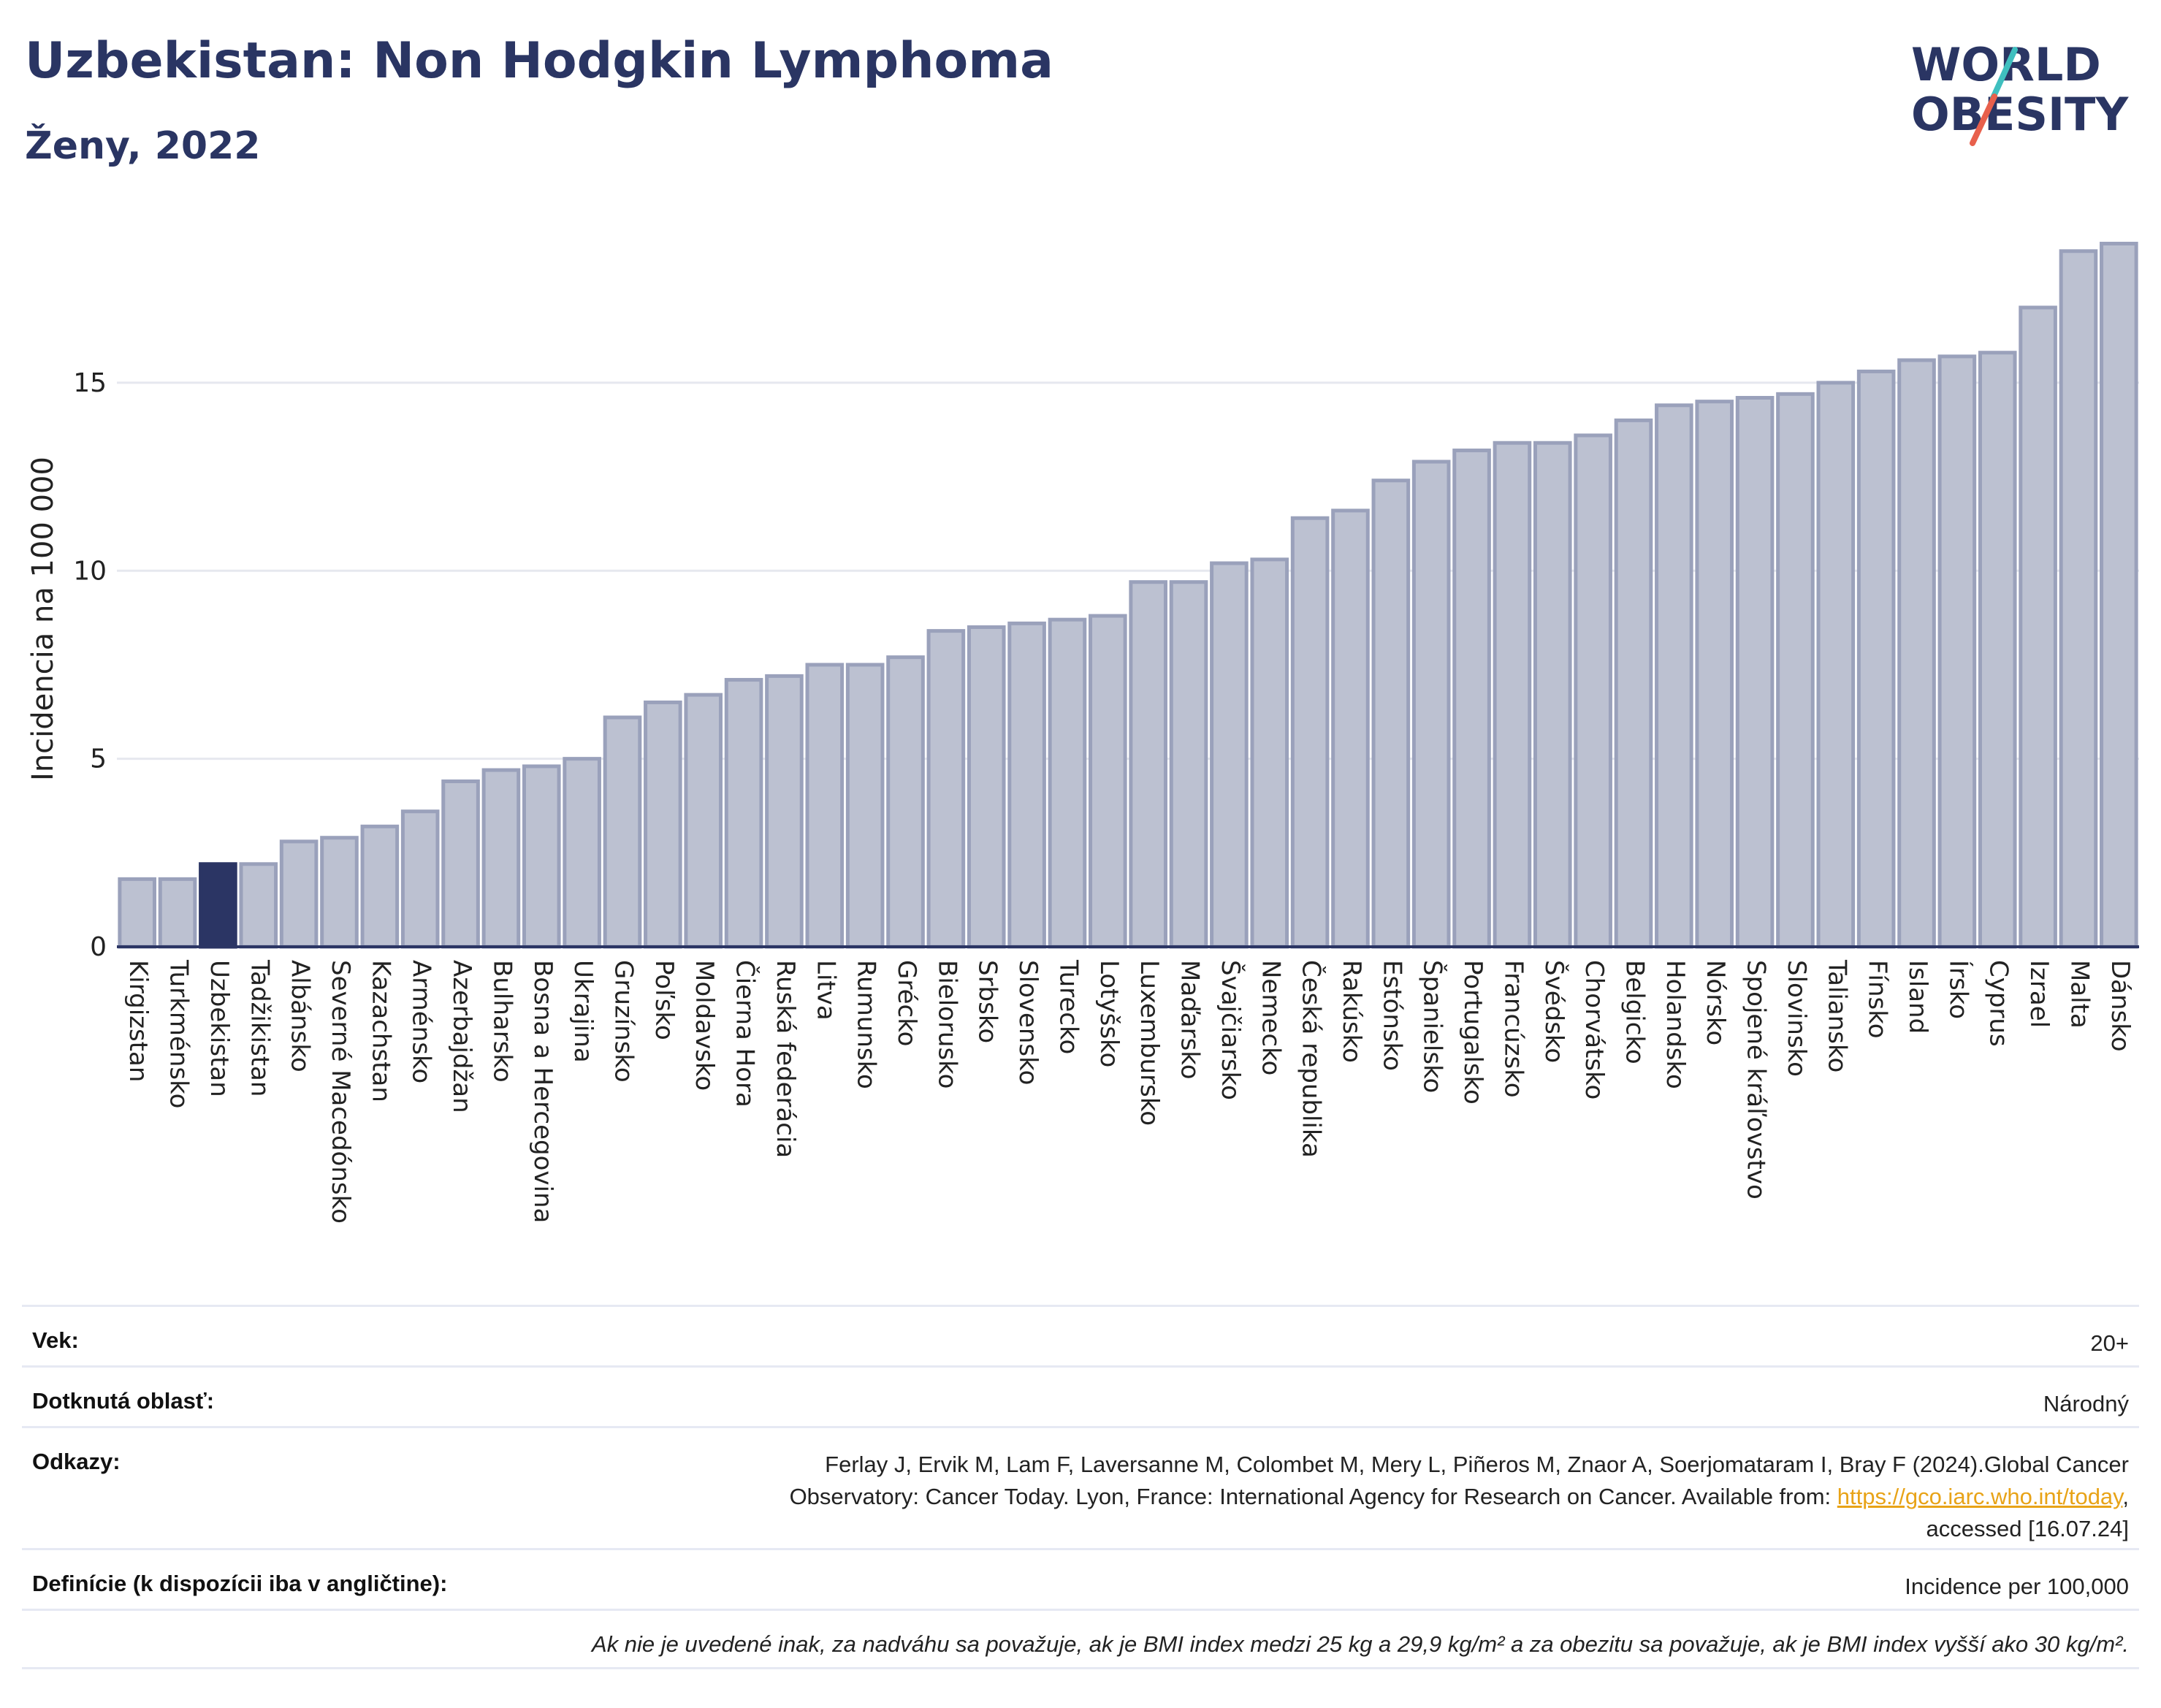  What do you see at coordinates (502, 1021) in the screenshot?
I see `x-tick-label: Bulharsko` at bounding box center [502, 1021].